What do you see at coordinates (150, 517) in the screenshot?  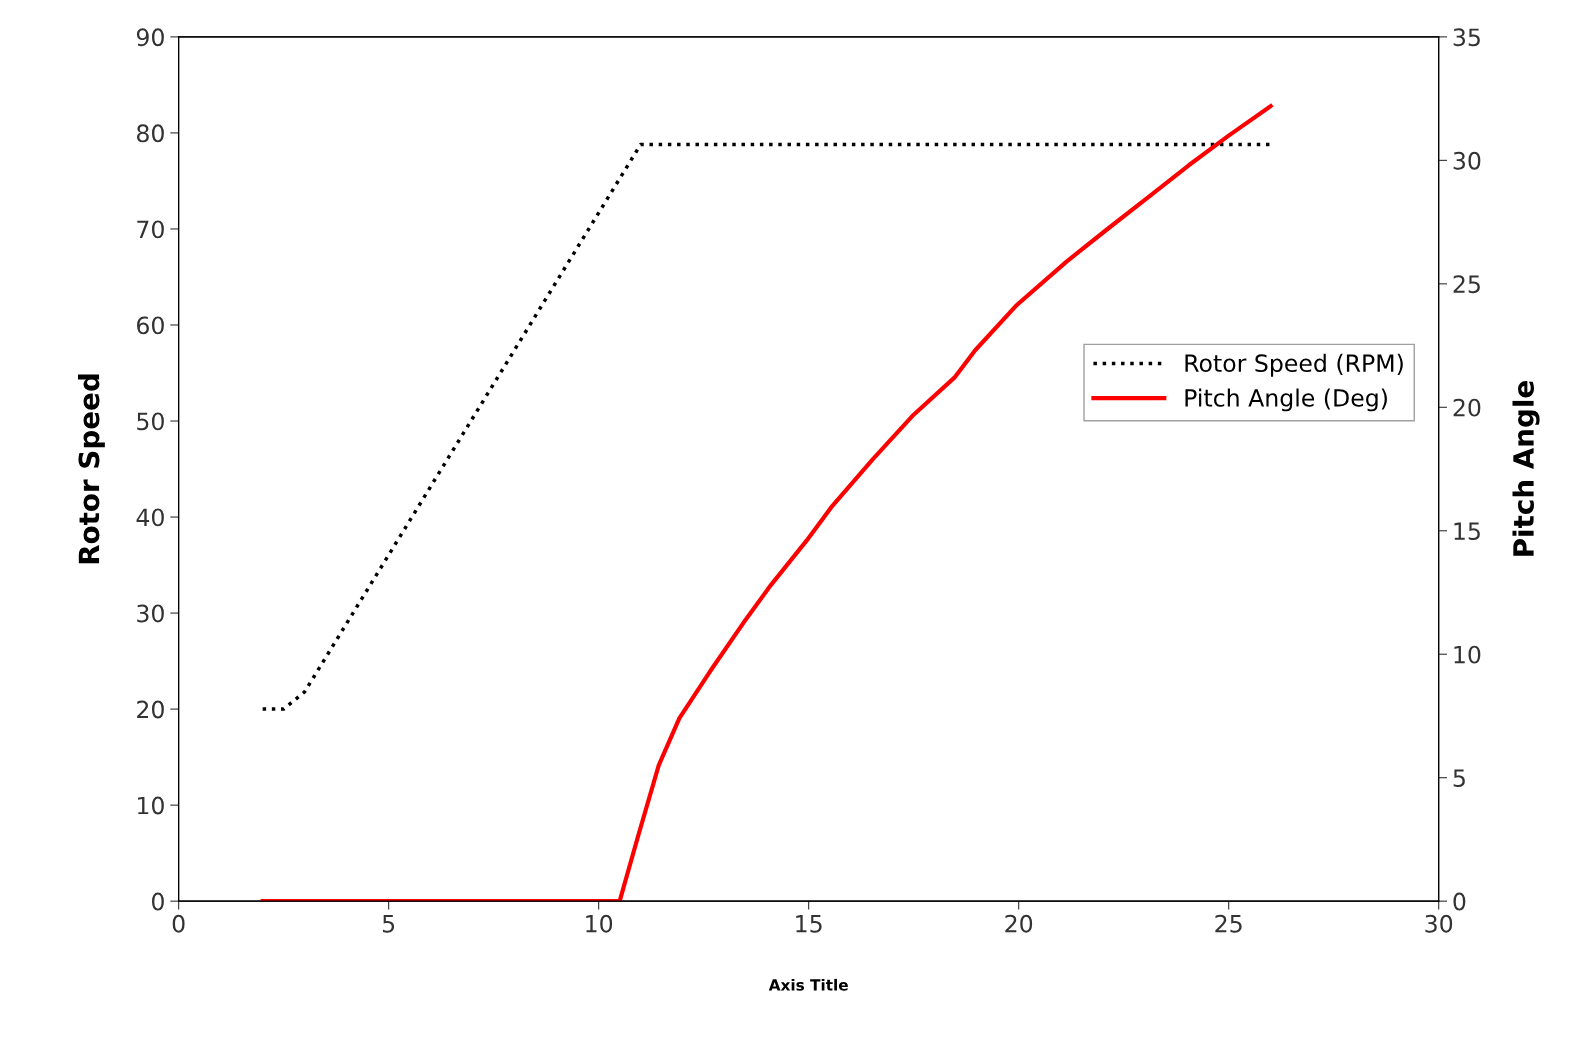 I see `y-tick-label: 40` at bounding box center [150, 517].